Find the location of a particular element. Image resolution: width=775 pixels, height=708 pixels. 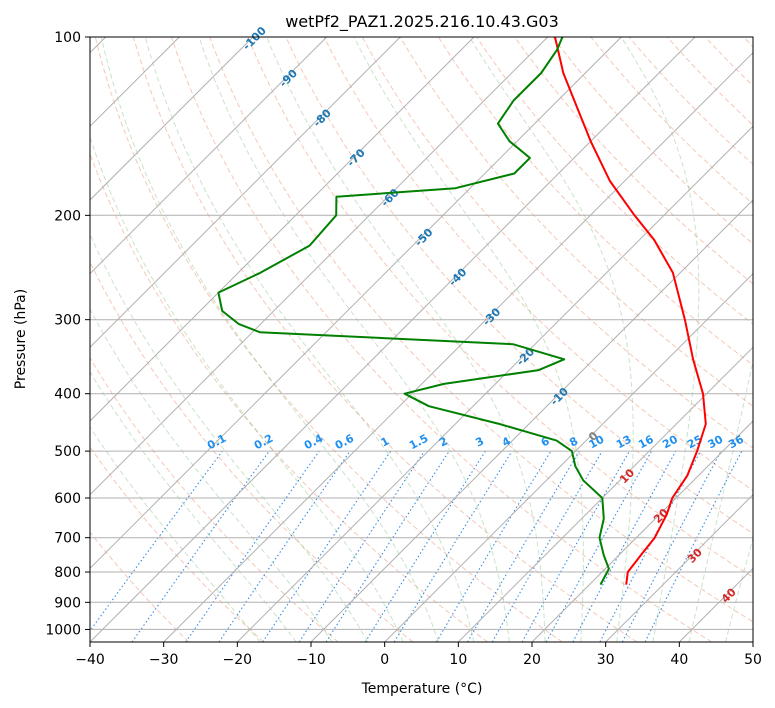

x-tick-label: −10 is located at coordinates (311, 660).